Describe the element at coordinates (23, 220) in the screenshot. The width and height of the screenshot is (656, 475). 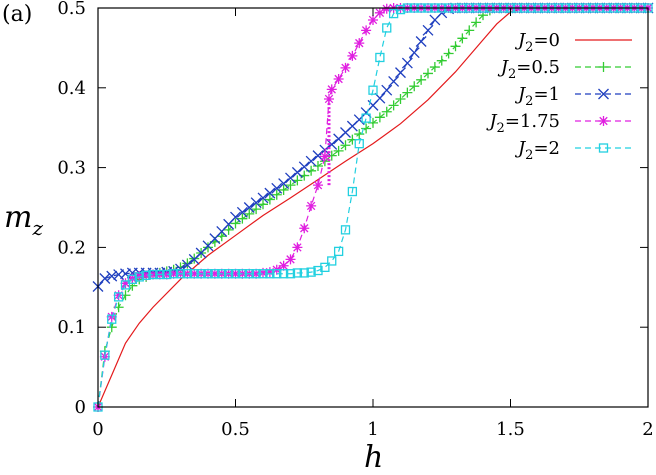
I see `y-axis-label: mz` at that location.